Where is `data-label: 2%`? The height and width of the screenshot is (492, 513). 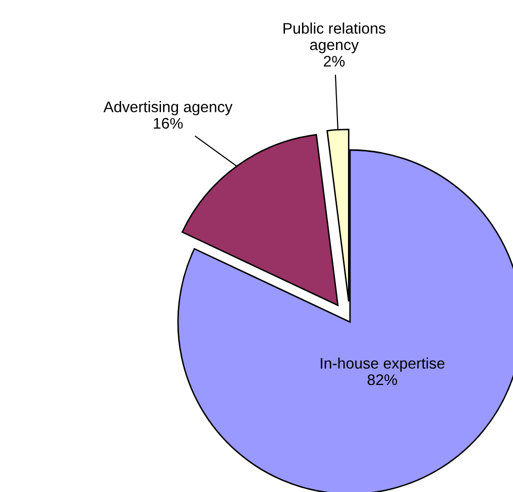 data-label: 2% is located at coordinates (334, 61).